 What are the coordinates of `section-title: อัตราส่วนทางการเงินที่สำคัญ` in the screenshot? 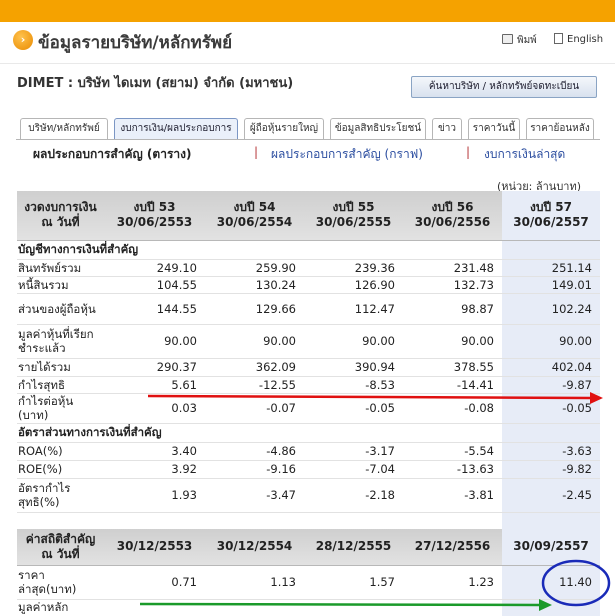 It's located at (259, 433).